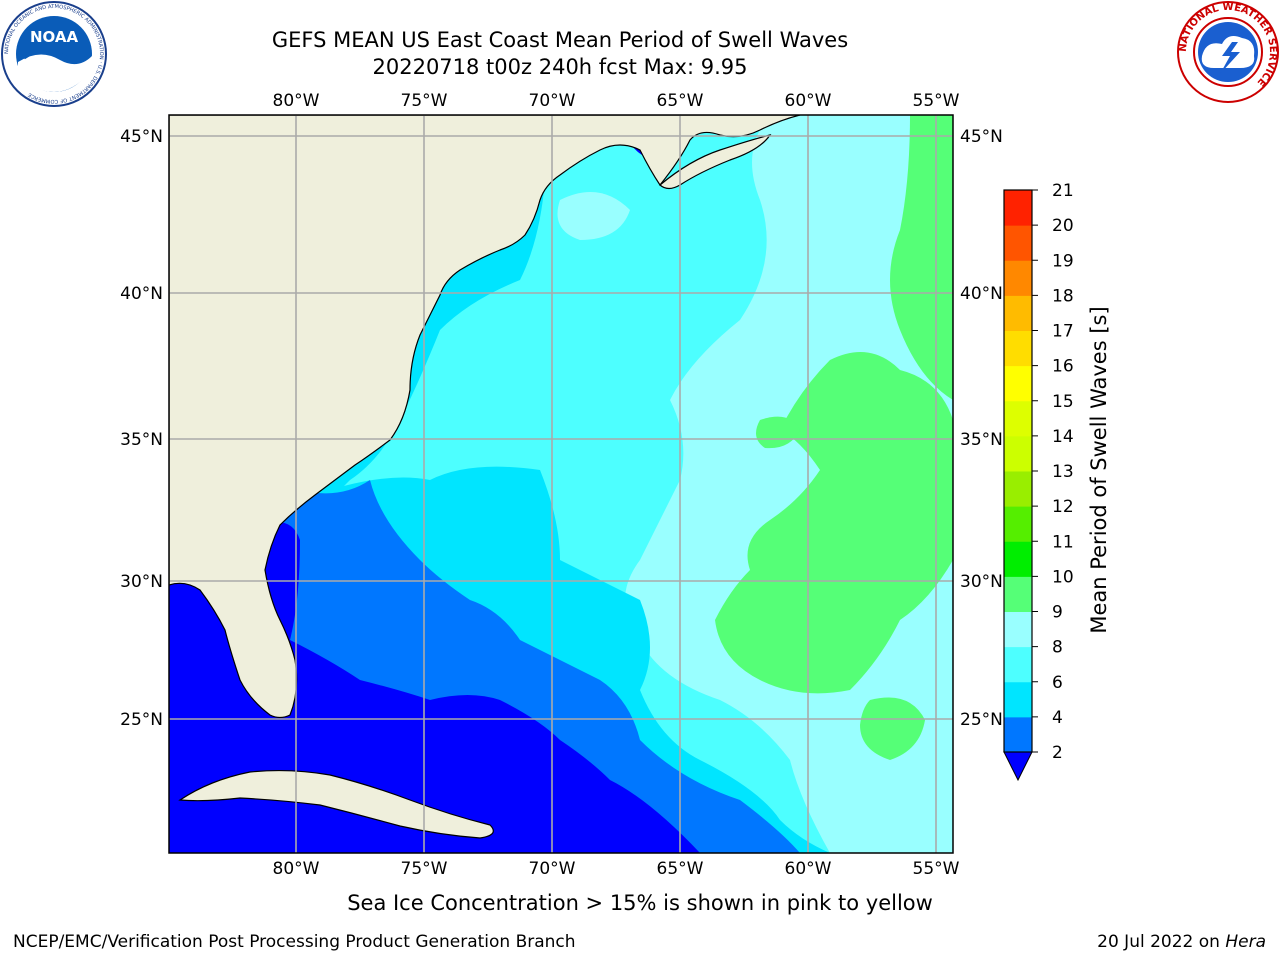 The height and width of the screenshot is (960, 1280). I want to click on lat-label-left: 45°N, so click(141, 137).